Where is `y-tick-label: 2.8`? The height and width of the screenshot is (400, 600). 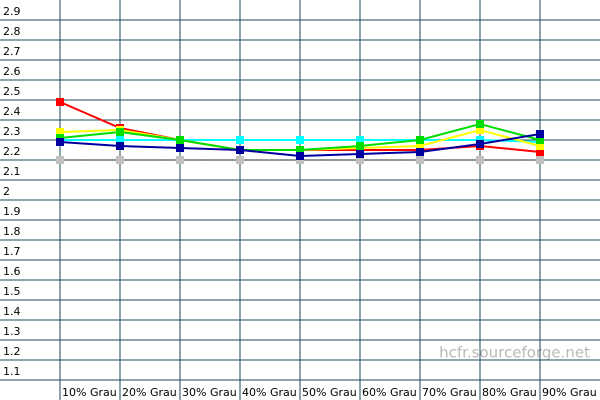 y-tick-label: 2.8 is located at coordinates (12, 31).